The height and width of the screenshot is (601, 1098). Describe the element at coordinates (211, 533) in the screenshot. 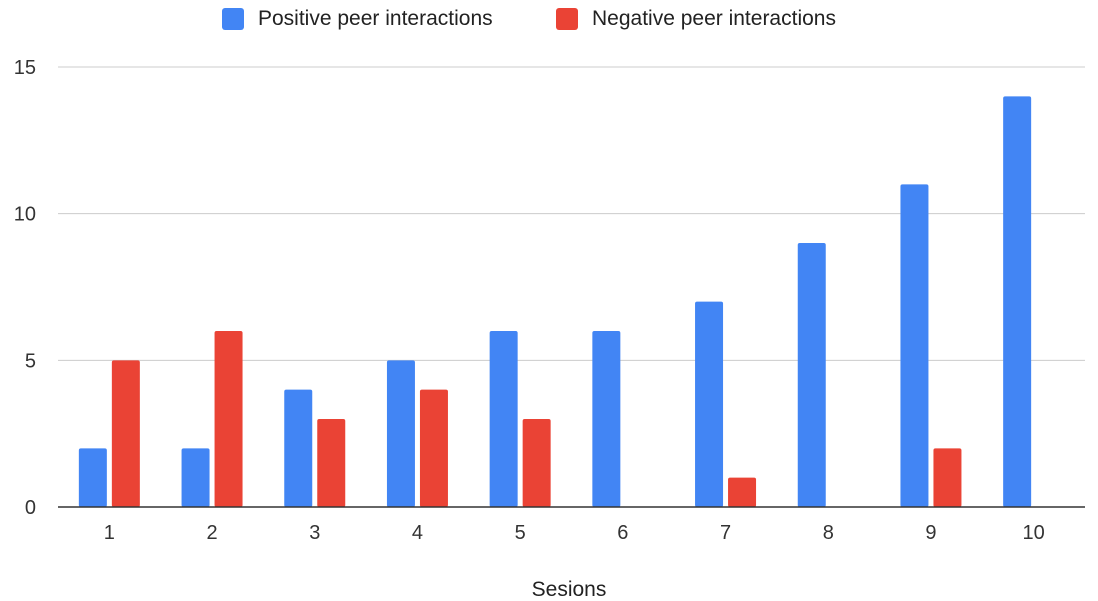

I see `x-tick-label: 2` at that location.